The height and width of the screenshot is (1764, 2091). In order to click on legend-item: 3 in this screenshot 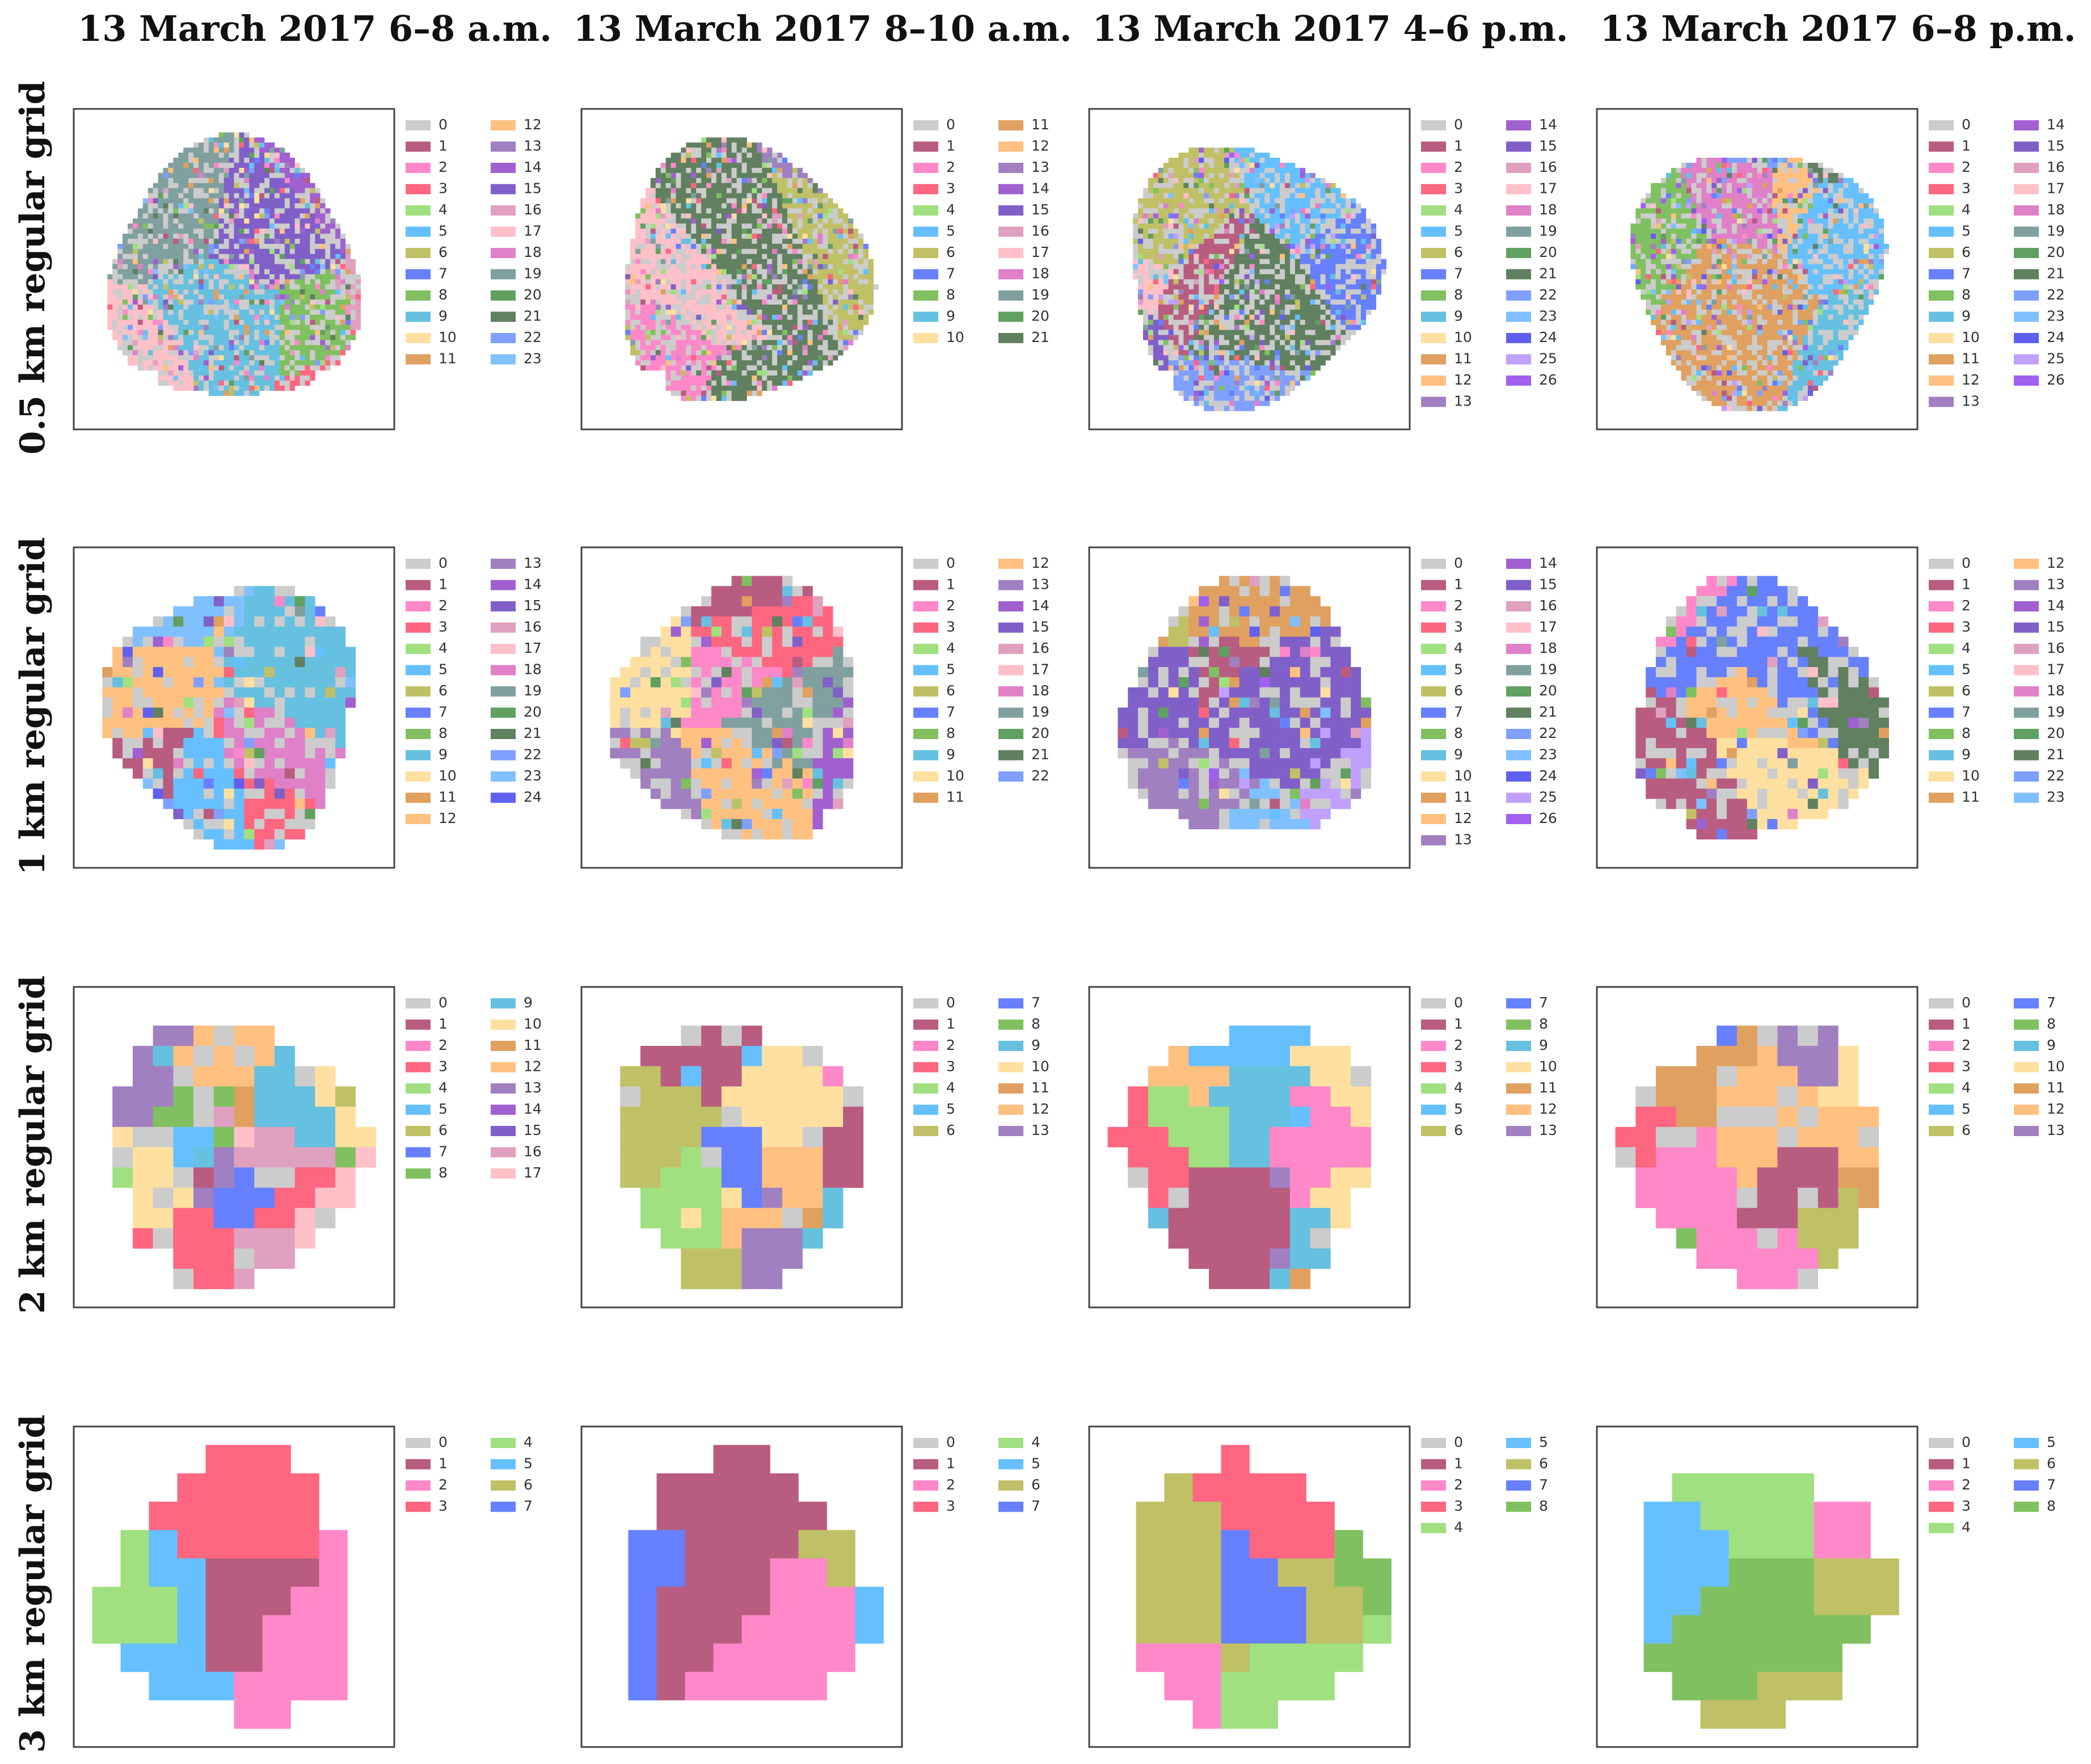, I will do `click(427, 188)`.